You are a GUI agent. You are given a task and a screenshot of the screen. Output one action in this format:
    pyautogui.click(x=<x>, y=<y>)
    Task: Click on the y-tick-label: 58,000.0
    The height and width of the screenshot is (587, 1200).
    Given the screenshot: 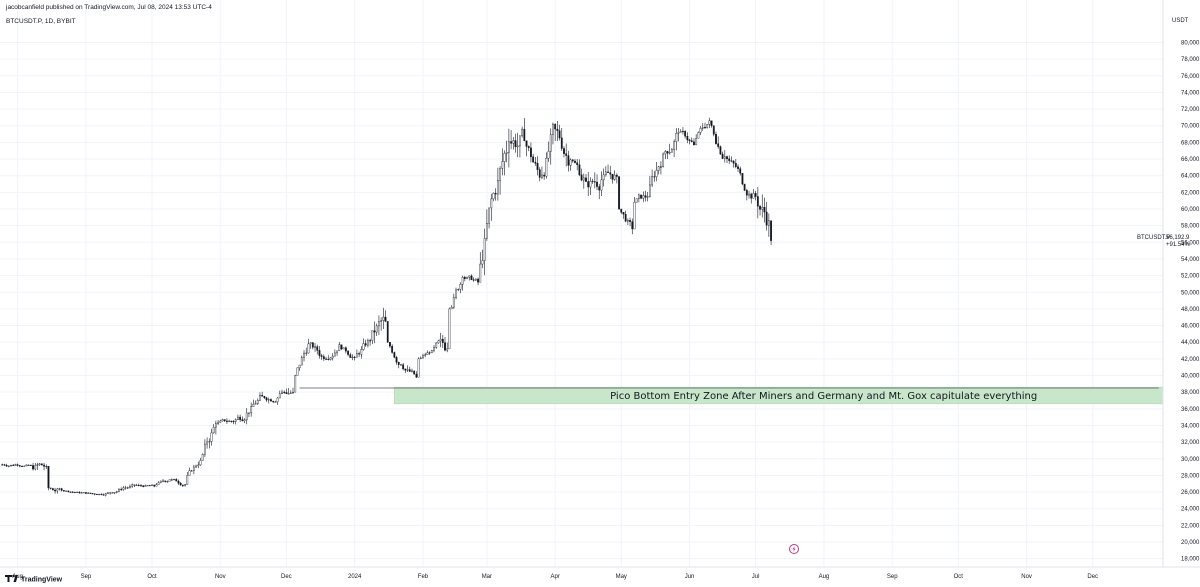 What is the action you would take?
    pyautogui.click(x=1190, y=227)
    